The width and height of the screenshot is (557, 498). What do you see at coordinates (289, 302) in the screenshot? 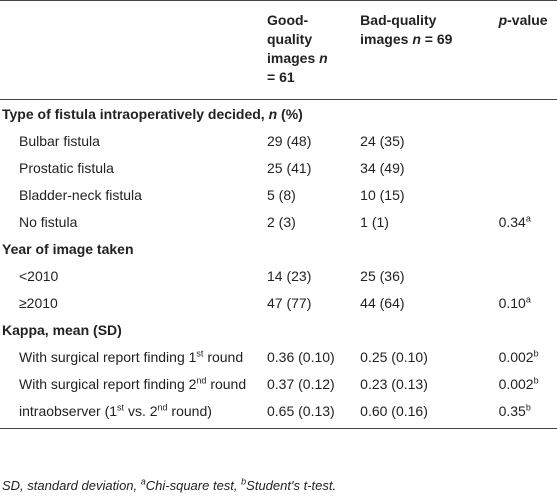
I see `text-run: 47 (77)` at bounding box center [289, 302].